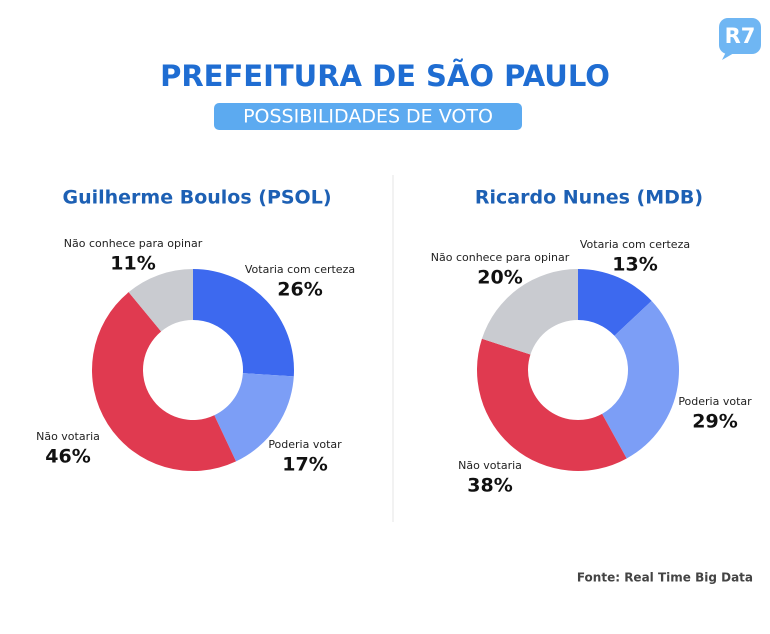 This screenshot has height=634, width=770. I want to click on segment-value: 17%, so click(304, 465).